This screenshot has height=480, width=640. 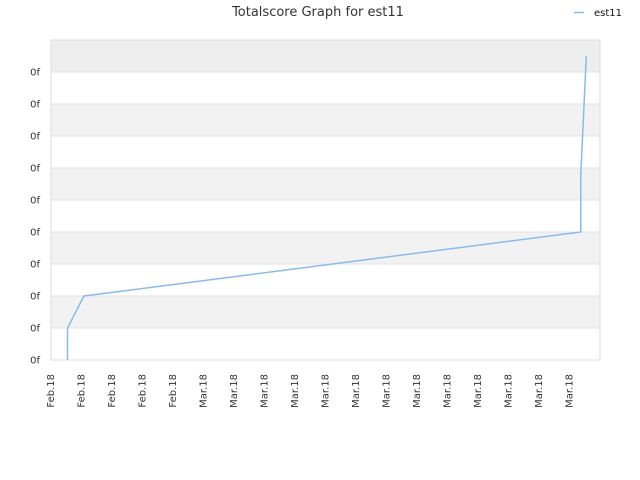 What do you see at coordinates (317, 12) in the screenshot?
I see `chart-title: Totalscore Graph for est11` at bounding box center [317, 12].